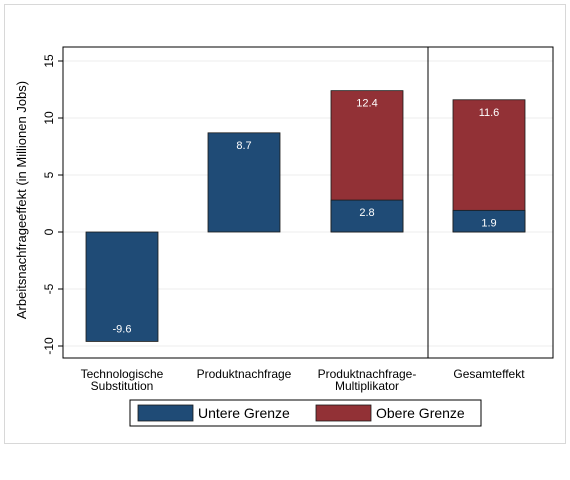 The image size is (570, 480). Describe the element at coordinates (49, 174) in the screenshot. I see `y-tick-label: 5` at that location.